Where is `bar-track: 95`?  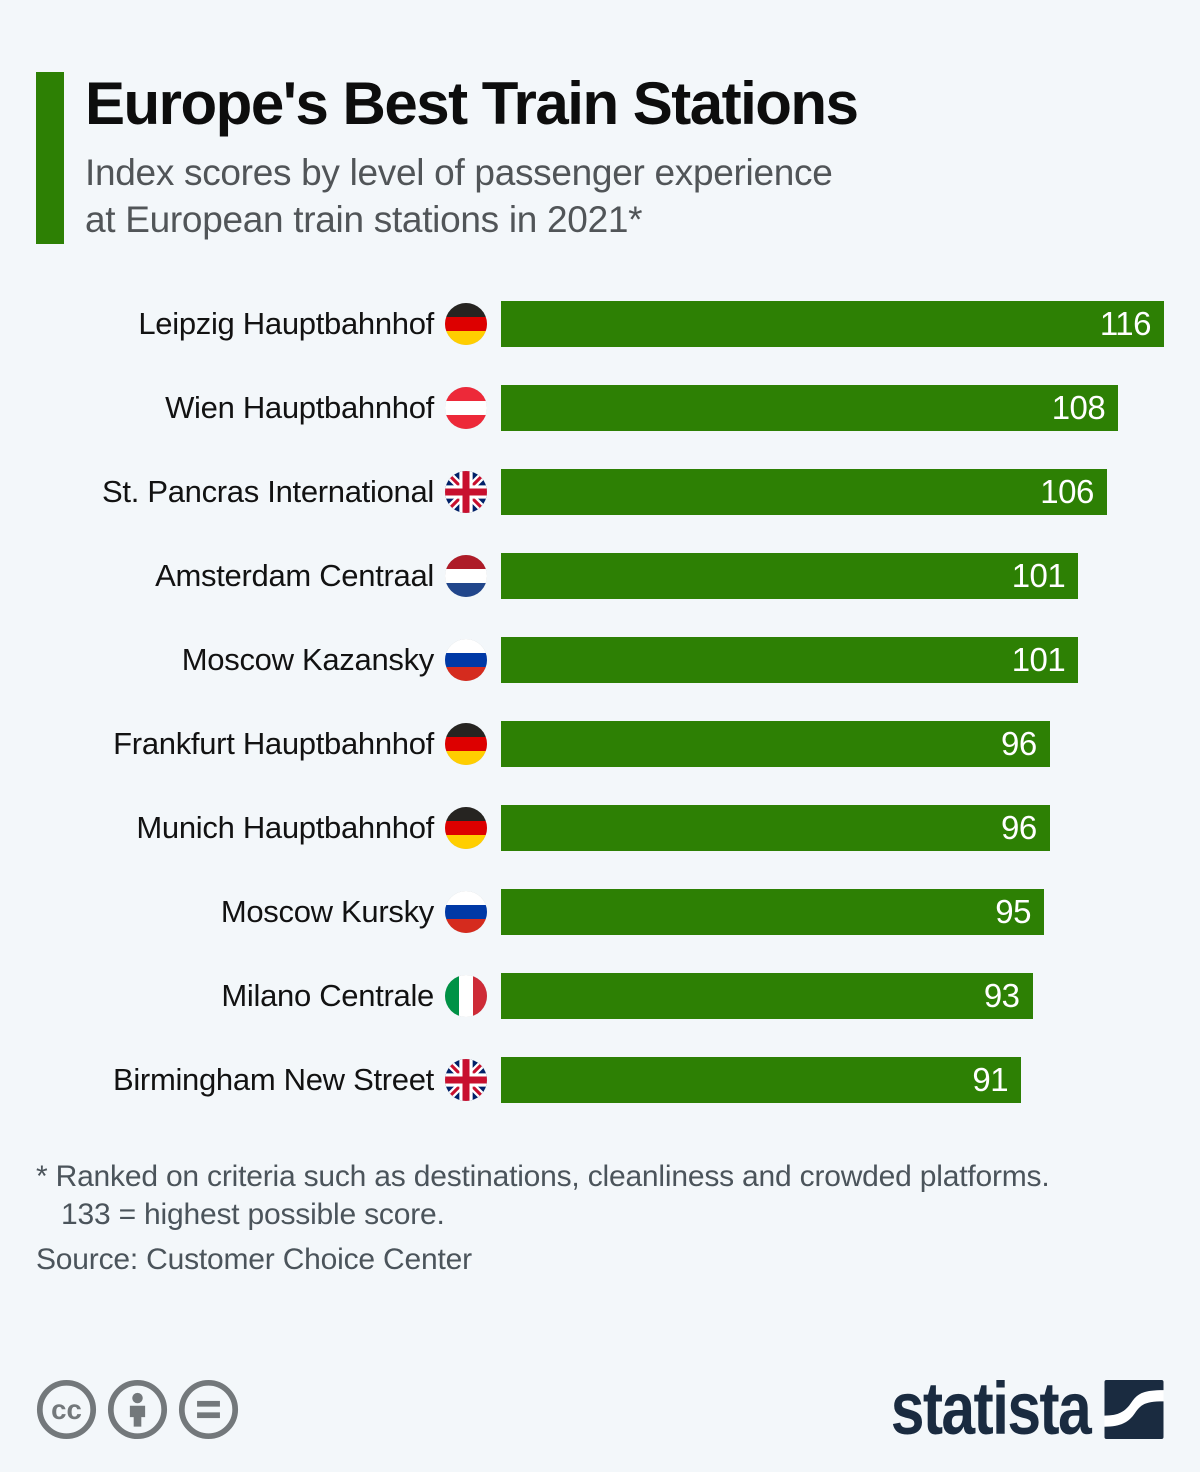
bar-track: 95 is located at coordinates (832, 911).